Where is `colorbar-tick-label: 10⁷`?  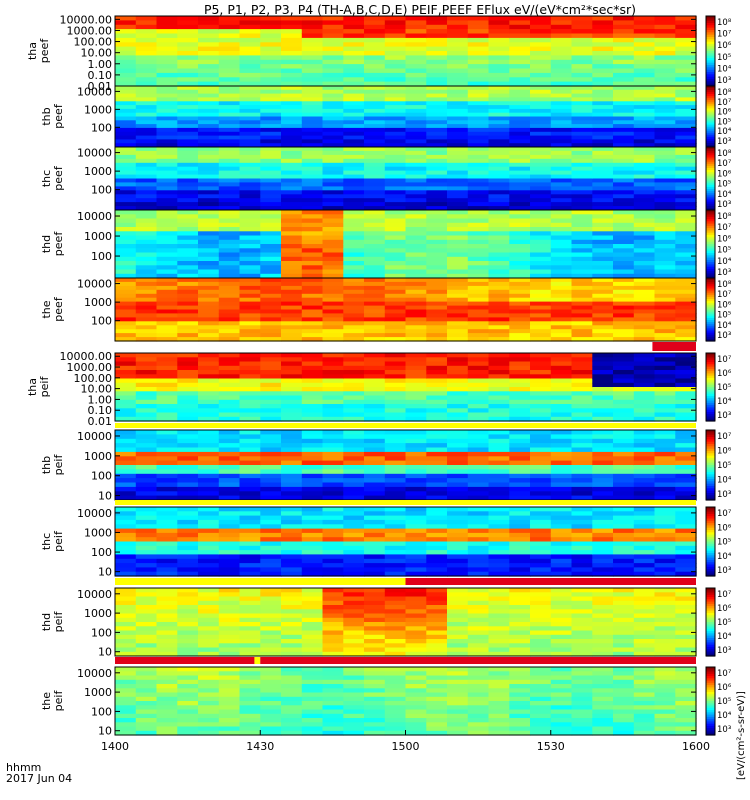 colorbar-tick-label: 10⁷ is located at coordinates (724, 228).